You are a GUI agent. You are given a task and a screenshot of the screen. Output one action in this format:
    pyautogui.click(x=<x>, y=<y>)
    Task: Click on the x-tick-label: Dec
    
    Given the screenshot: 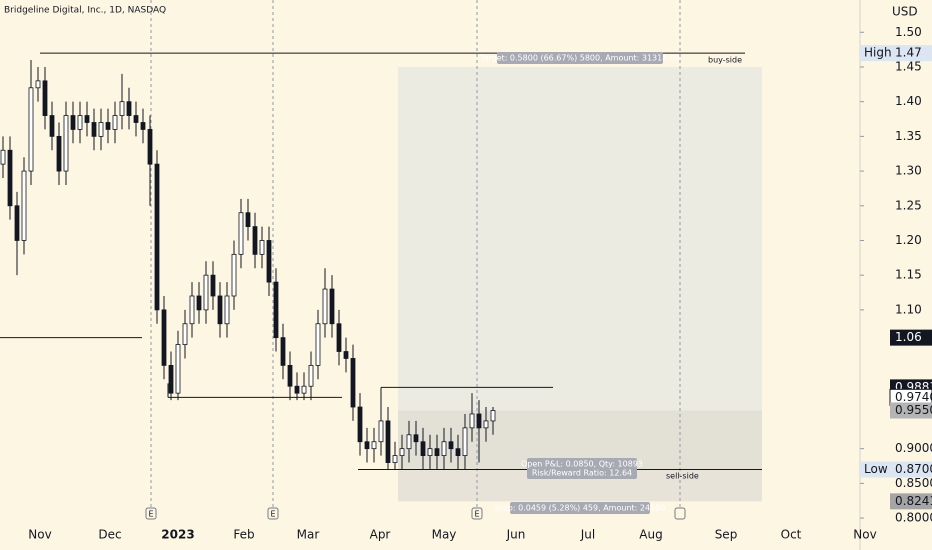 What is the action you would take?
    pyautogui.click(x=109, y=535)
    